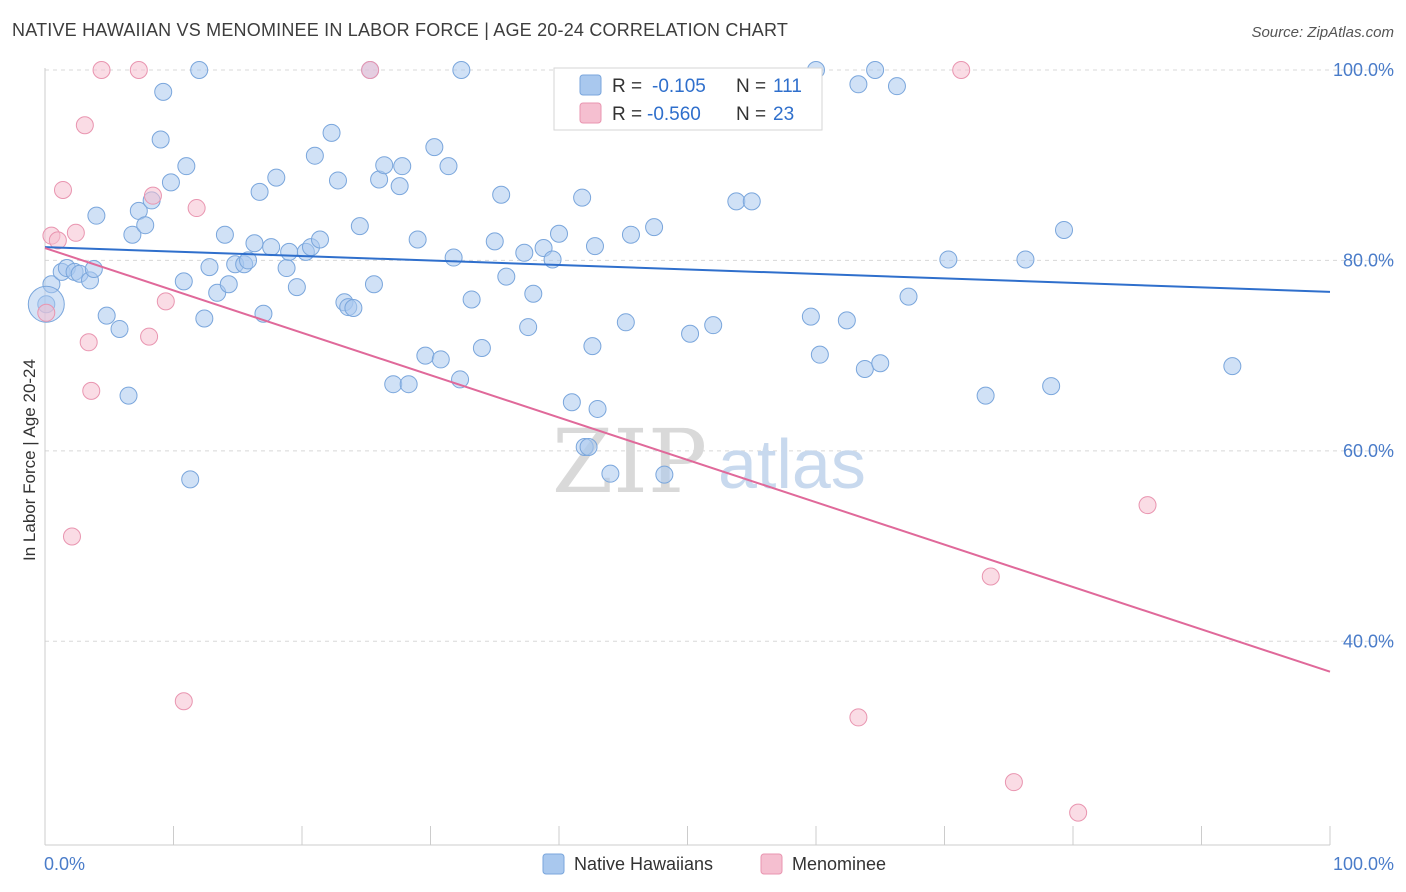  I want to click on watermark-zip: ZIP, so click(629, 461).